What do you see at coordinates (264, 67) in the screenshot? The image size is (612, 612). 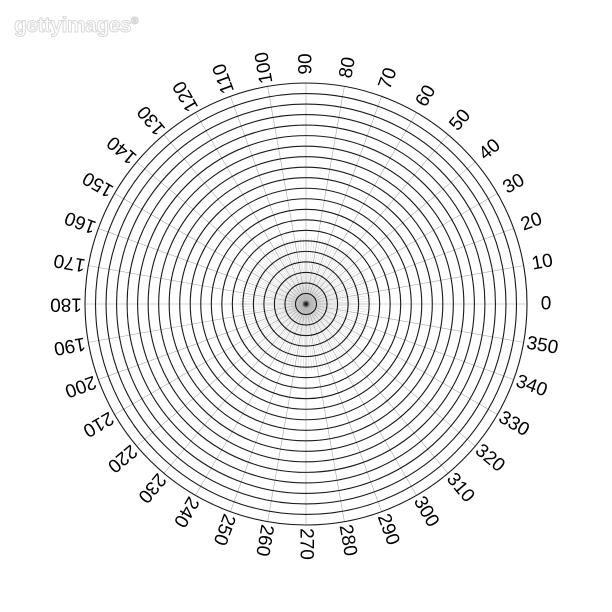 I see `angle-tick-label-100: 100` at bounding box center [264, 67].